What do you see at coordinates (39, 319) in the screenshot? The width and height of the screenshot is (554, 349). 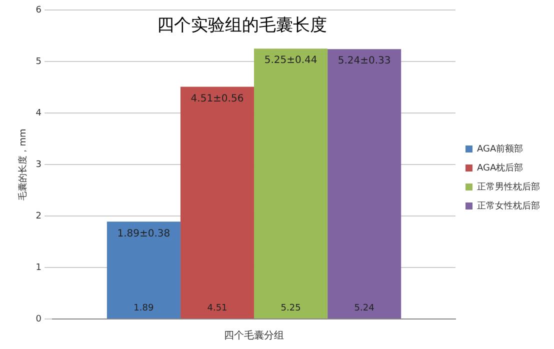 I see `y-tick-label: 0` at bounding box center [39, 319].